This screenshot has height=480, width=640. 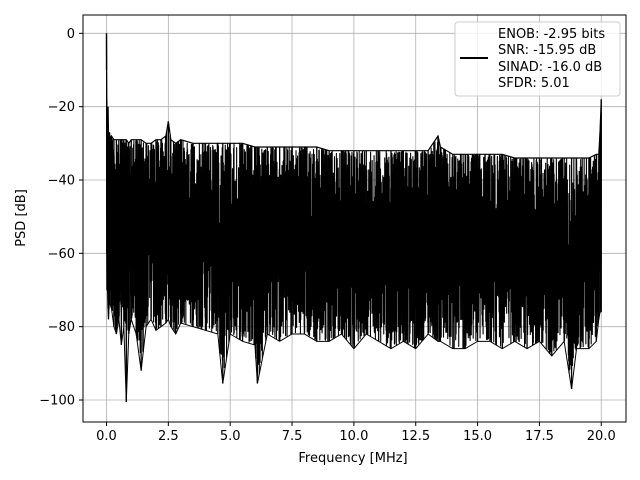 What do you see at coordinates (477, 436) in the screenshot?
I see `x-tick-label: 15.0` at bounding box center [477, 436].